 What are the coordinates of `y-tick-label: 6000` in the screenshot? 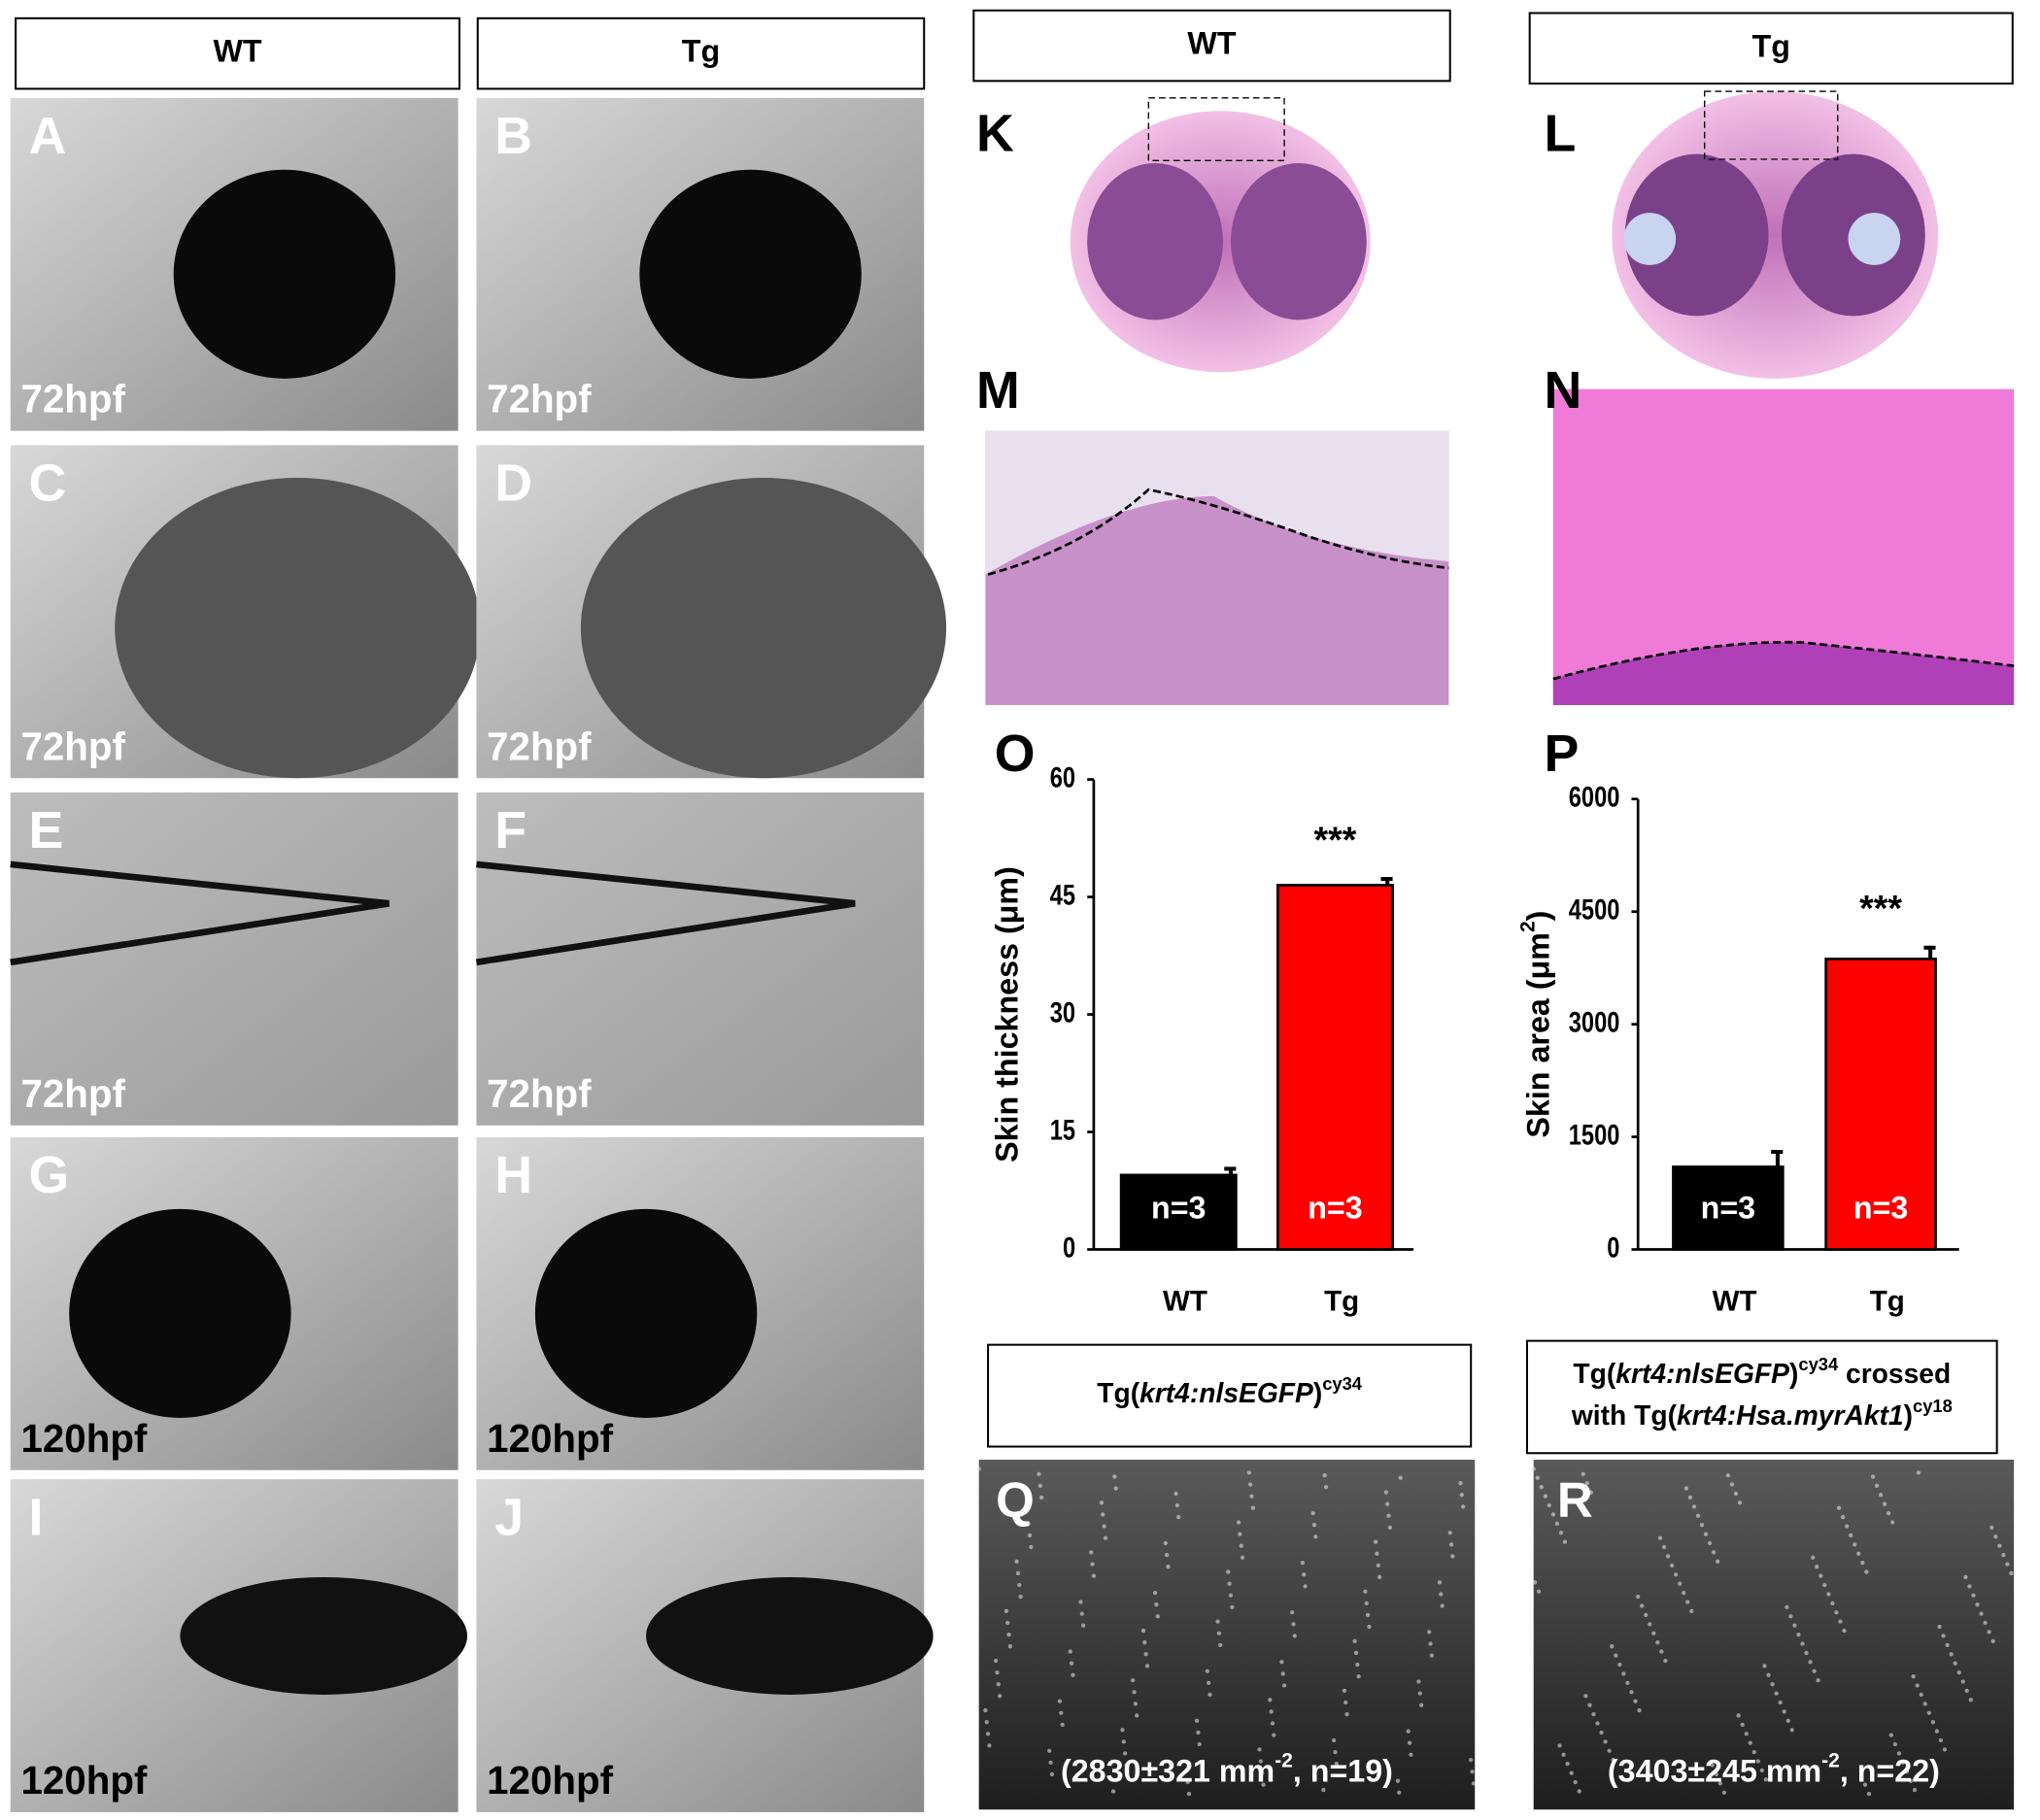 It's located at (1594, 797).